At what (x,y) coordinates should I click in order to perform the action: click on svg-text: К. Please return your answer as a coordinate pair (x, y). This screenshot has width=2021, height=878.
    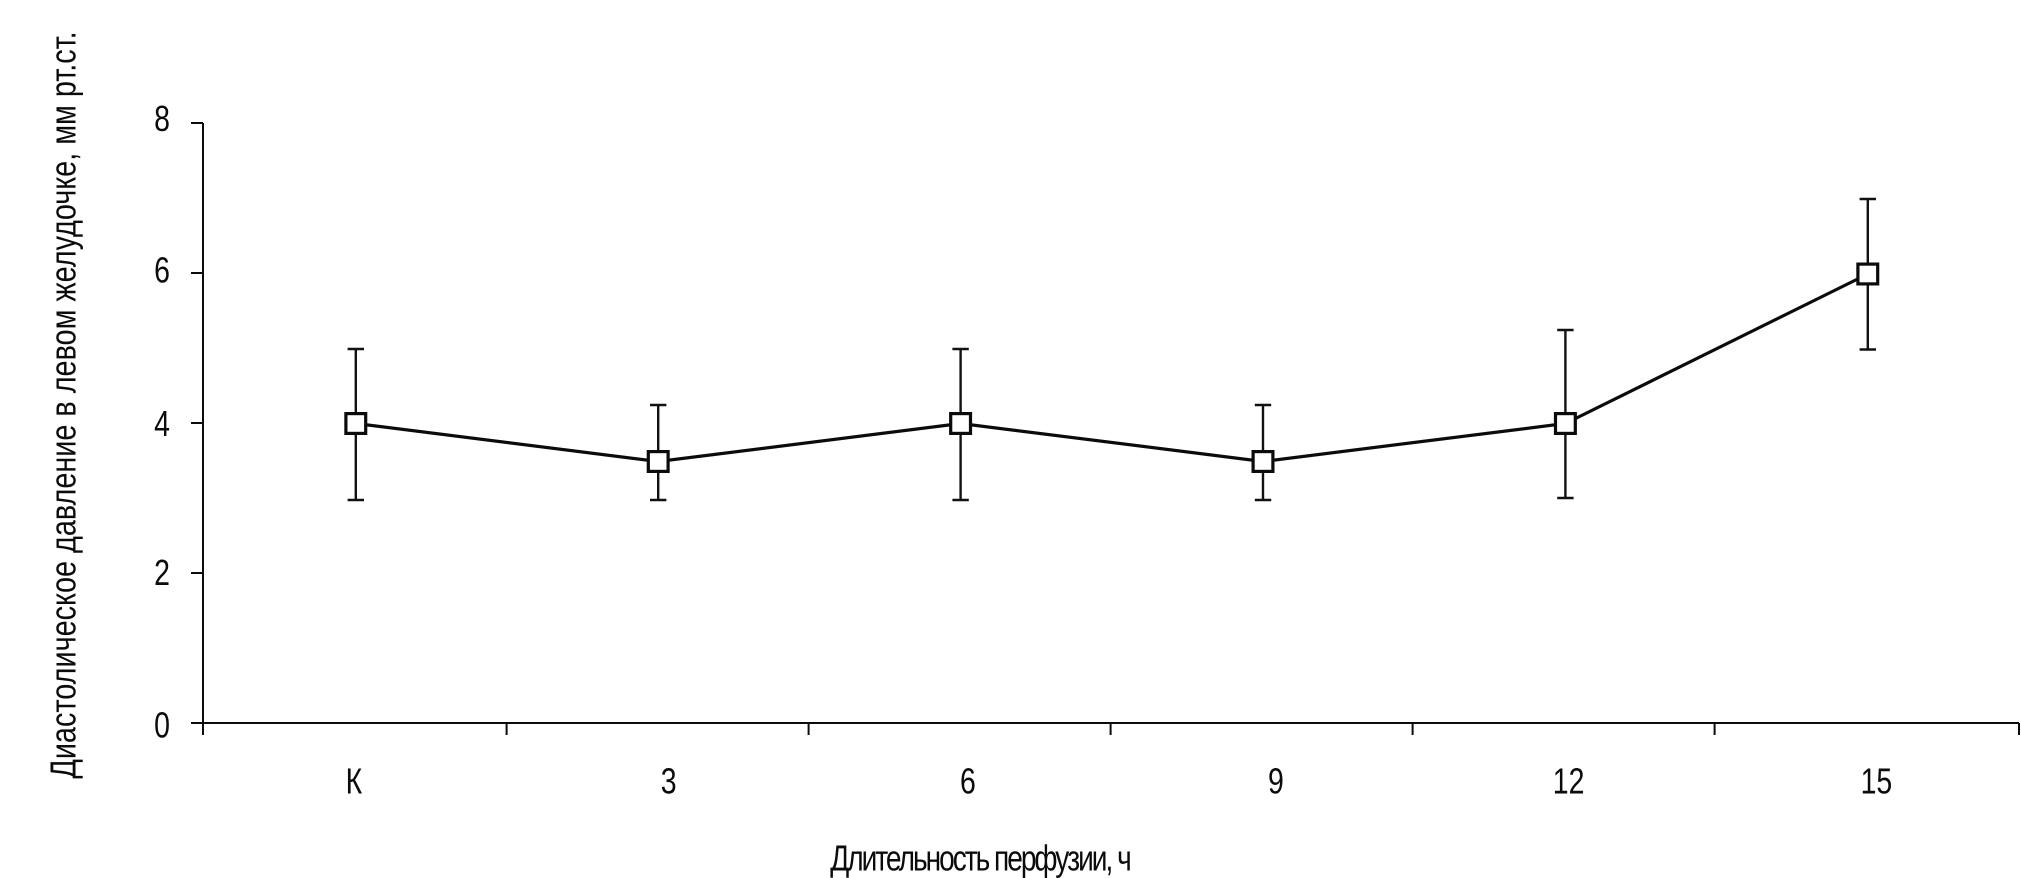
    Looking at the image, I should click on (354, 780).